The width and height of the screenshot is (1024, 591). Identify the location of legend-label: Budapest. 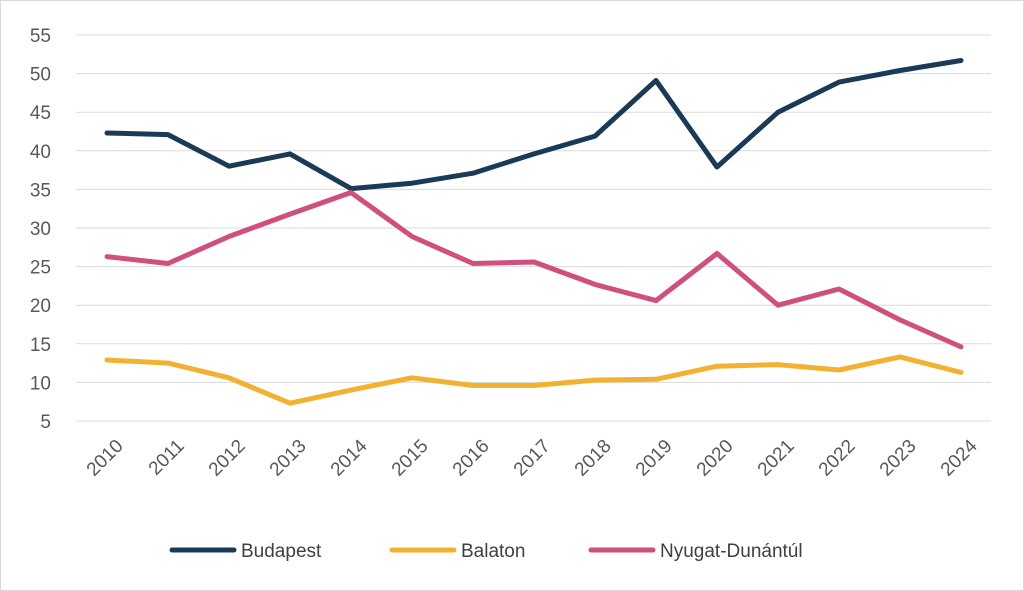
(281, 551).